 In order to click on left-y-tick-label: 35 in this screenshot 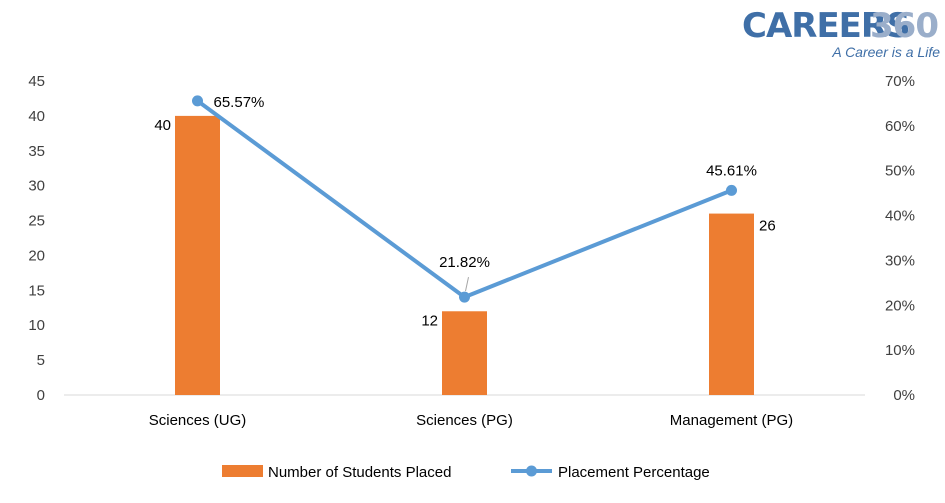, I will do `click(36, 151)`.